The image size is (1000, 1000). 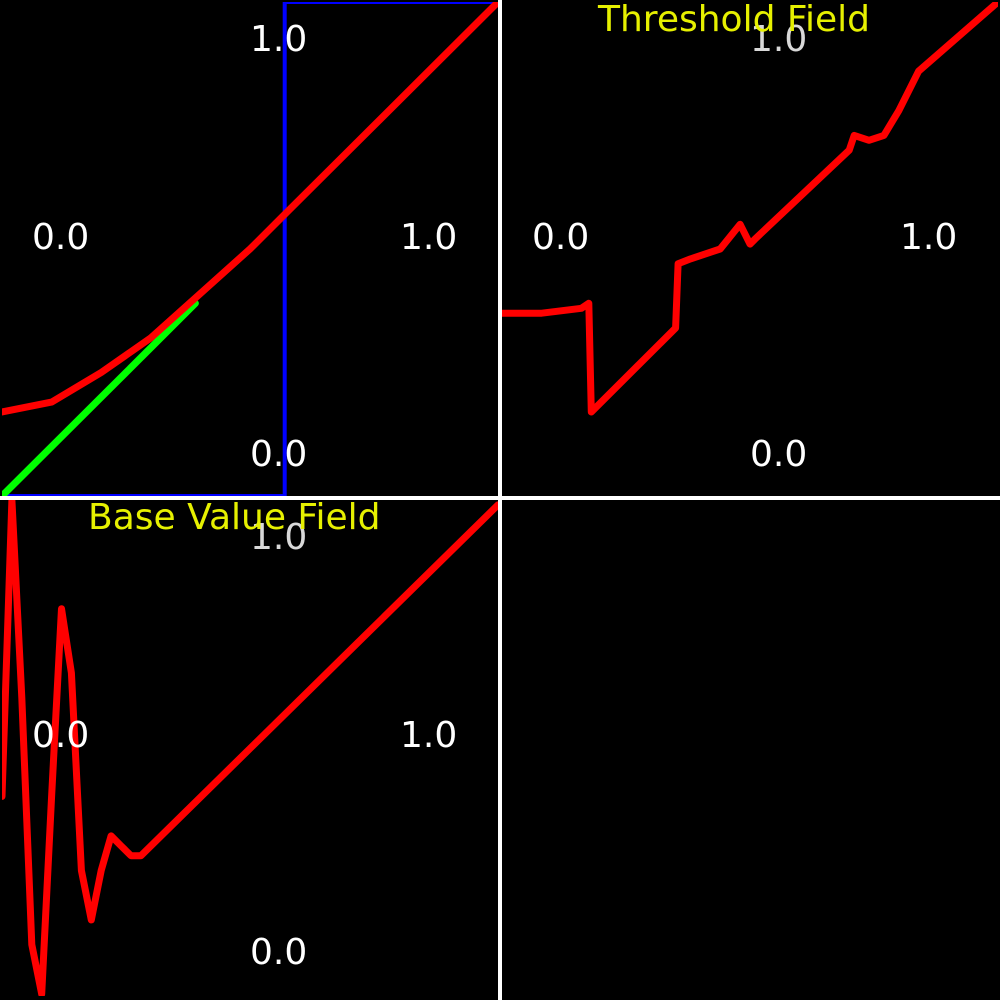 I want to click on grid-divider-horizontal, so click(x=500, y=498).